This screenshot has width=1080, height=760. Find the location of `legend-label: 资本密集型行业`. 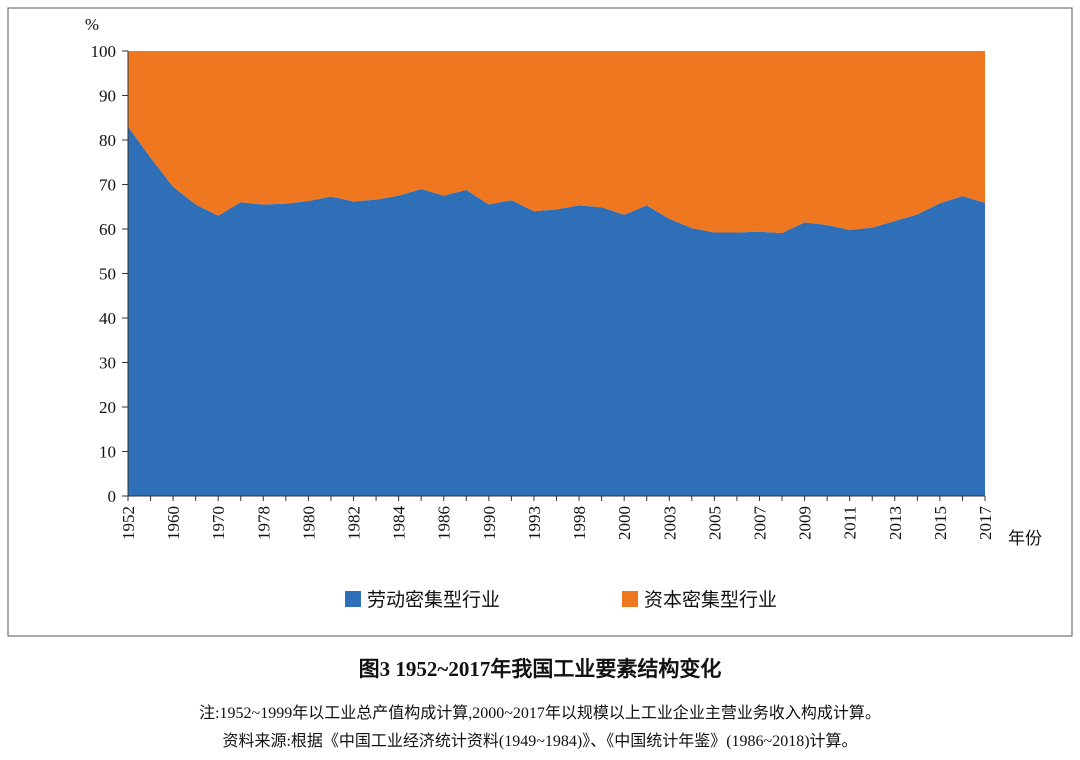

legend-label: 资本密集型行业 is located at coordinates (710, 600).